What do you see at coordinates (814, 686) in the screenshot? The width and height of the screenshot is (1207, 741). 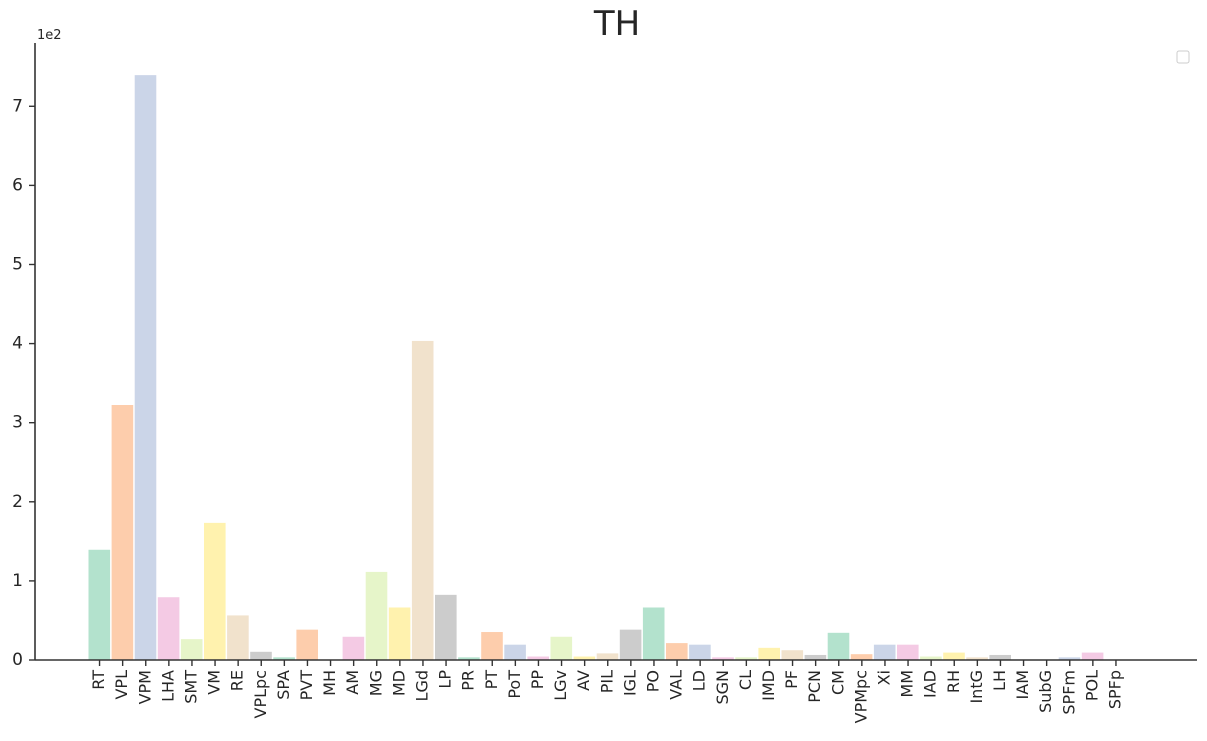 I see `x-tick-label: PCN` at bounding box center [814, 686].